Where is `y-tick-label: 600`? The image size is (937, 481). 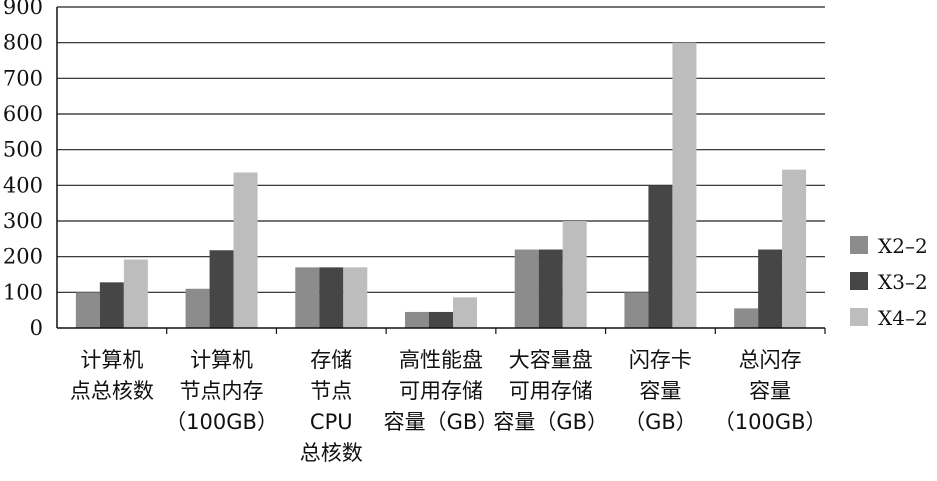
y-tick-label: 600 is located at coordinates (23, 114).